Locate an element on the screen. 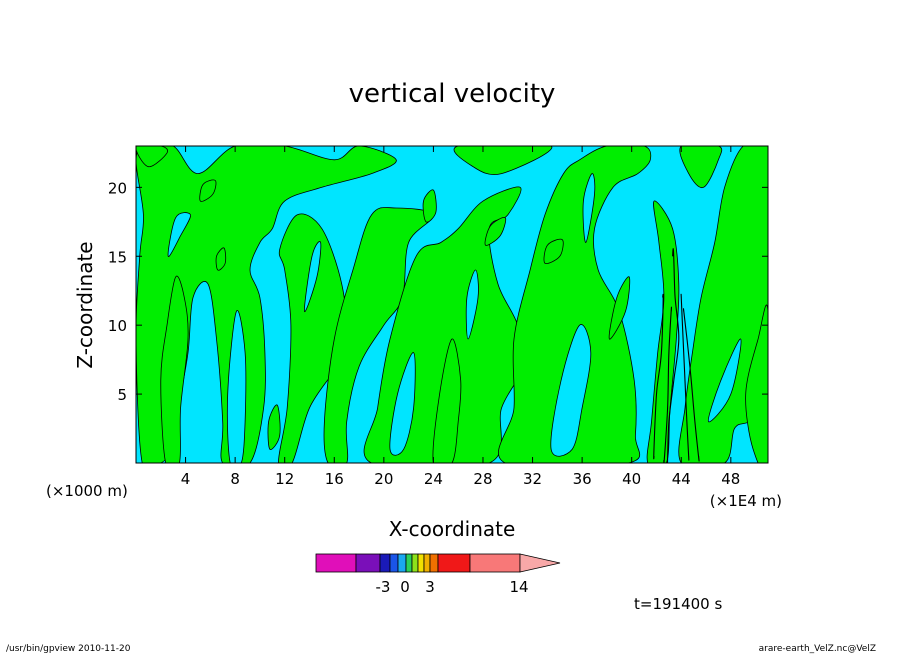 The width and height of the screenshot is (904, 654). colorbar is located at coordinates (438, 563).